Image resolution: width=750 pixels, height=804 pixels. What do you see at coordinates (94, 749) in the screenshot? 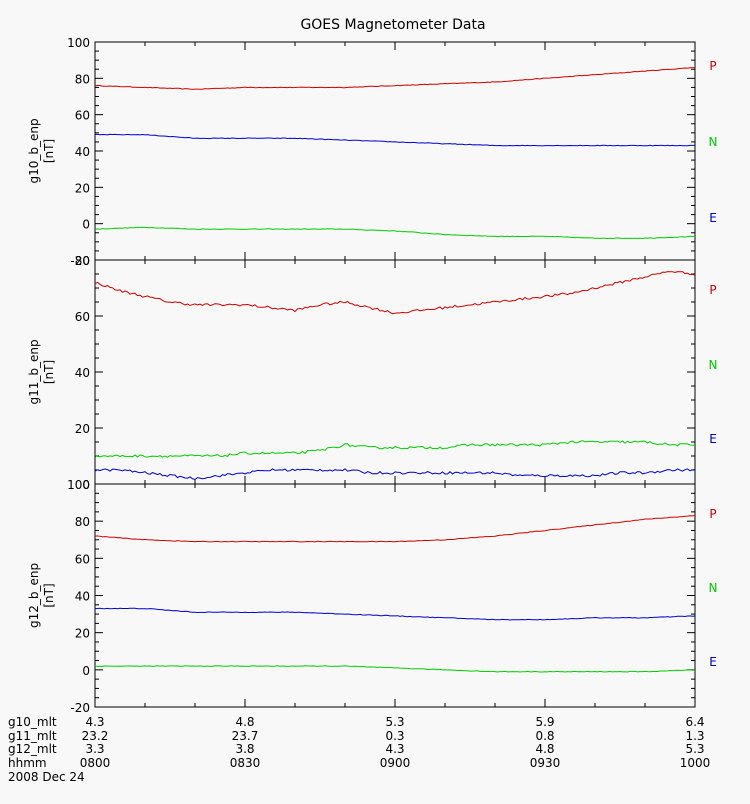
I see `x-tick-label-g12_mlt: 3.3` at bounding box center [94, 749].